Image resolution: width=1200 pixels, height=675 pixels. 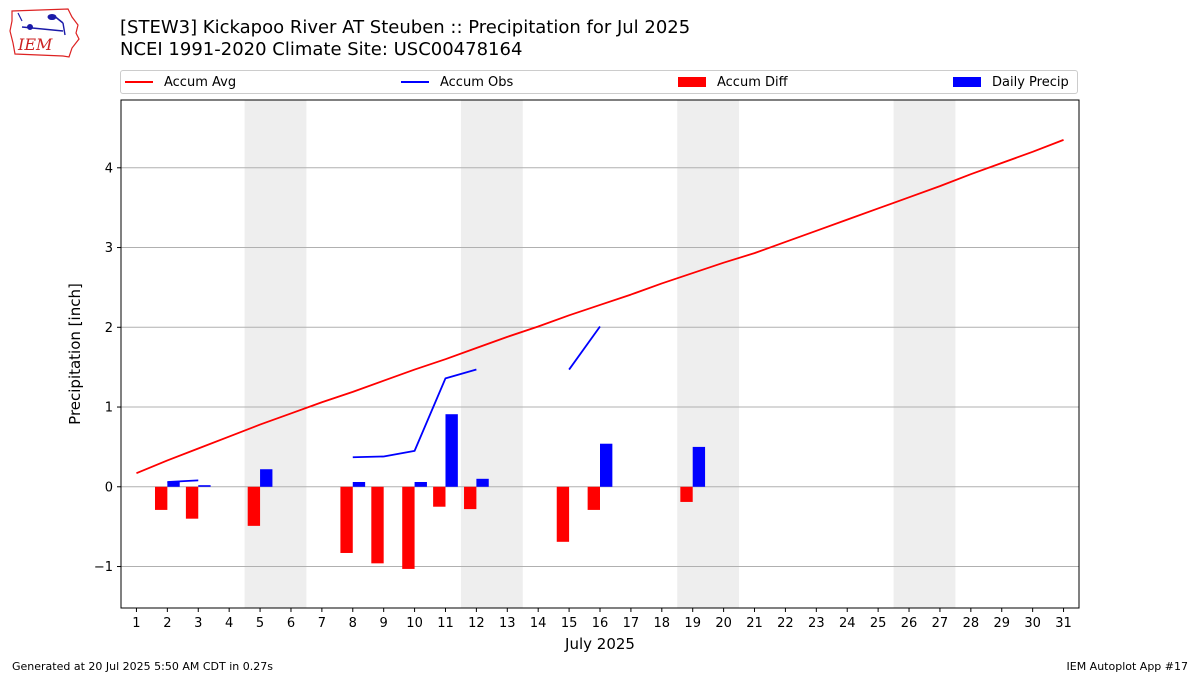 I want to click on iowa-outline-icon, so click(x=44, y=33).